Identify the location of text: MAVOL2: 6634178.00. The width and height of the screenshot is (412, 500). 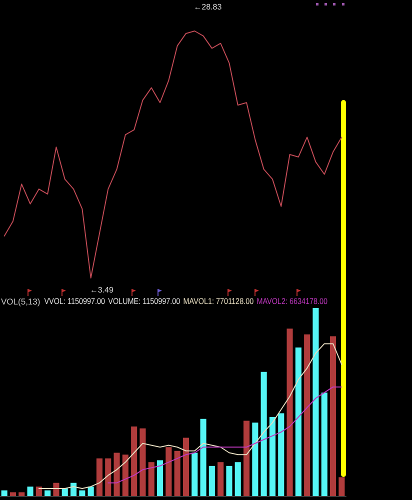
(292, 301).